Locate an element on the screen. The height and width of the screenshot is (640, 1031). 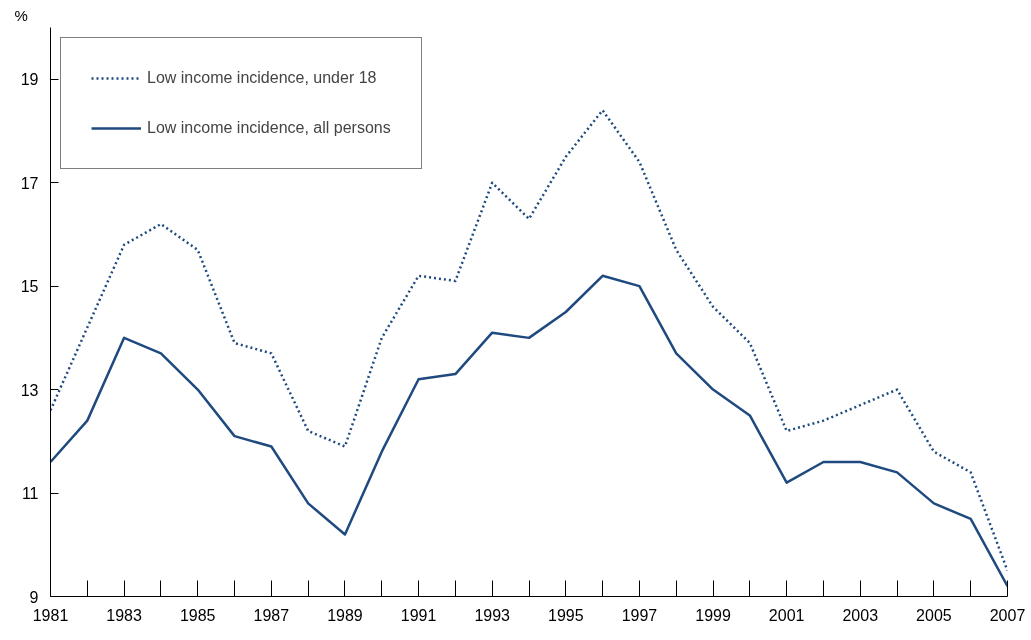
x-tick-label: 1995 is located at coordinates (566, 615).